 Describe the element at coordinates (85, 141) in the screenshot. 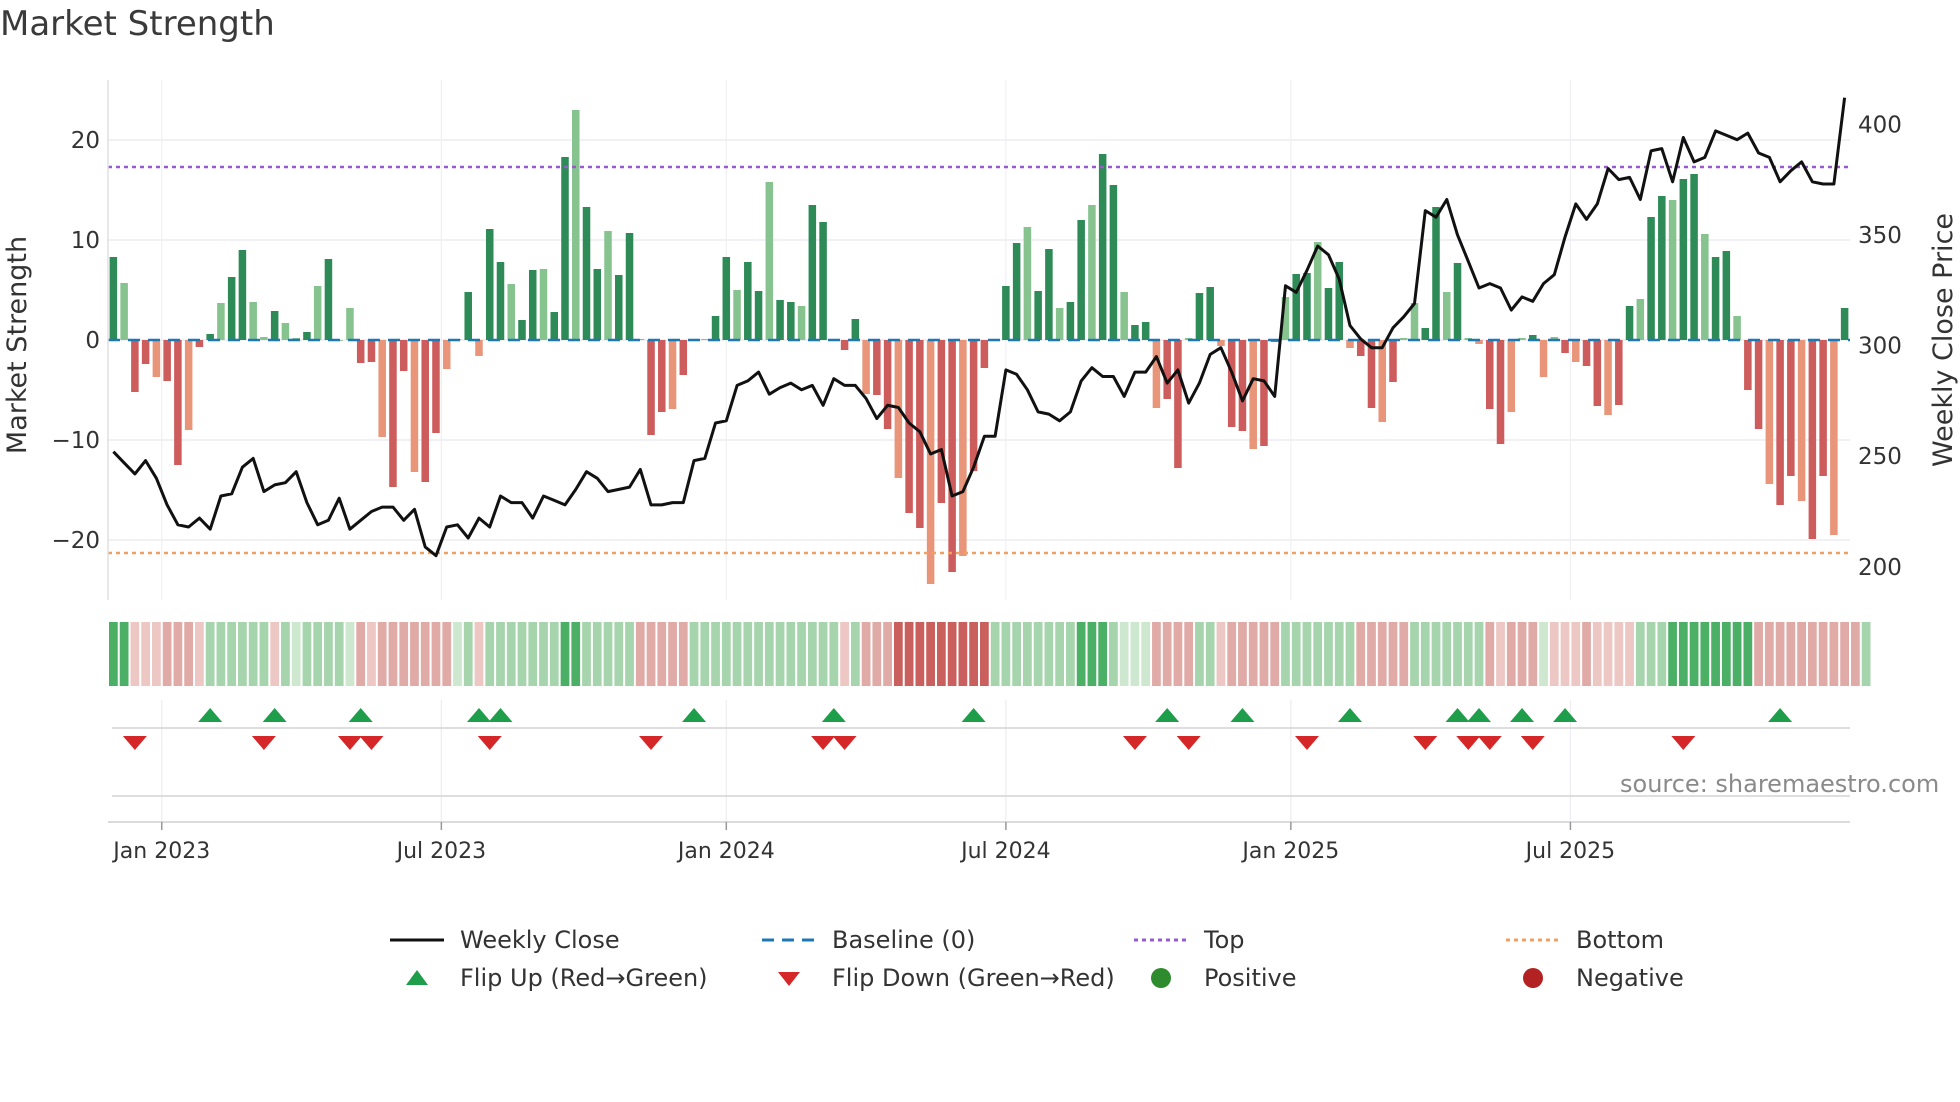

I see `y-tick-label: 20` at that location.